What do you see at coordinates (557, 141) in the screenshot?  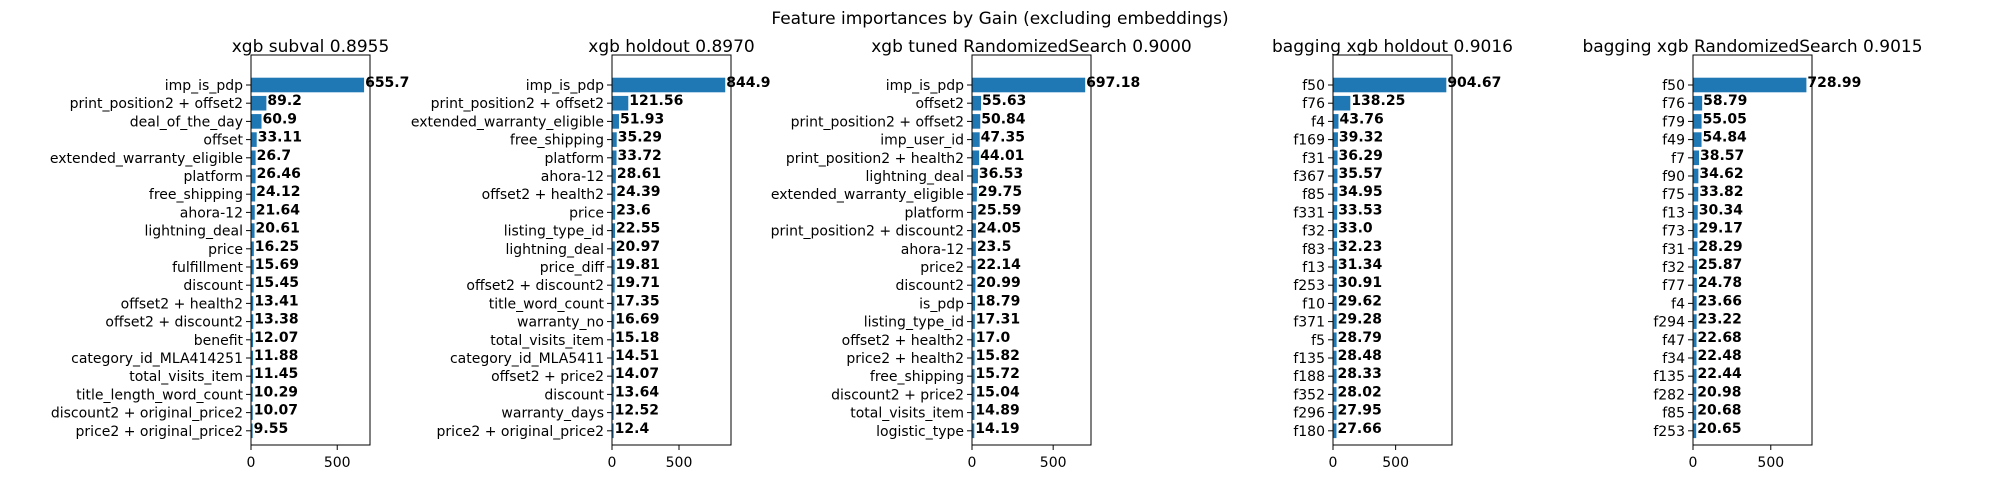 I see `y-tick-label: free_shipping` at bounding box center [557, 141].